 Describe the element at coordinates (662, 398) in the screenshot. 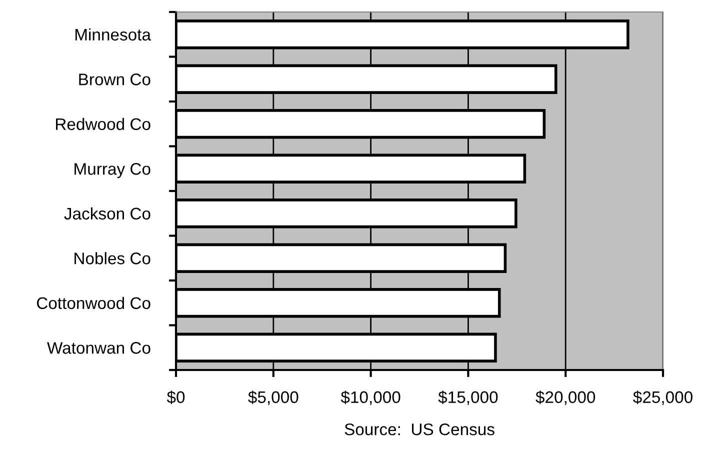

I see `x-tick-label: $25,000` at that location.